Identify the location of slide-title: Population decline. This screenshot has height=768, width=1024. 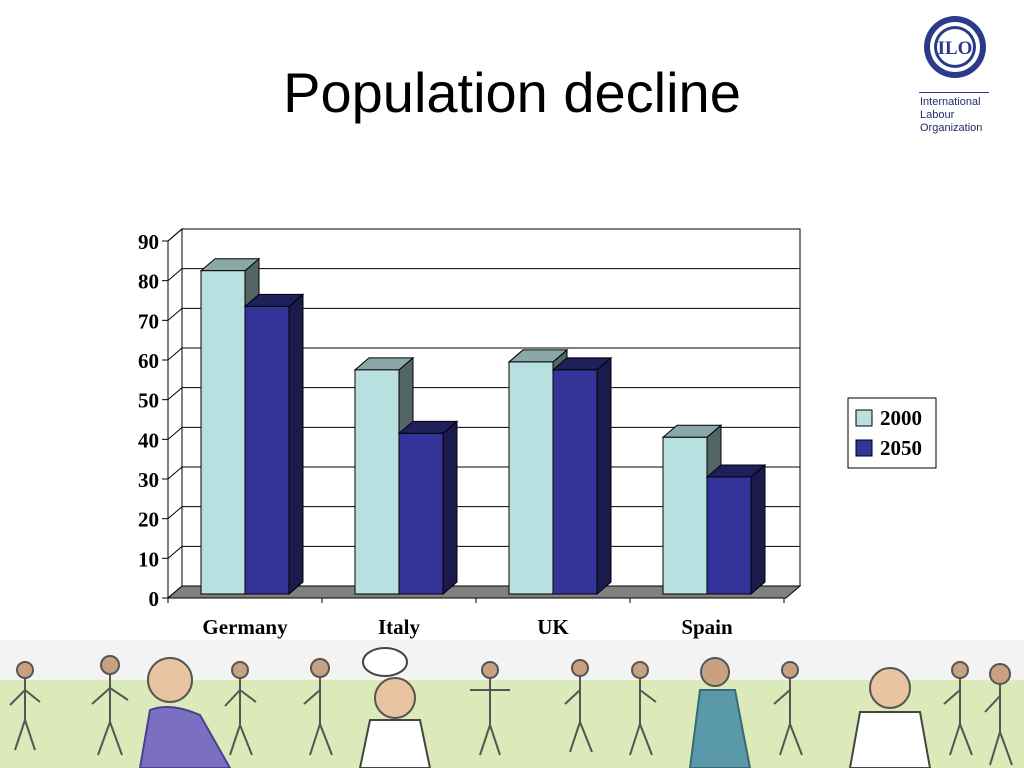
(512, 92).